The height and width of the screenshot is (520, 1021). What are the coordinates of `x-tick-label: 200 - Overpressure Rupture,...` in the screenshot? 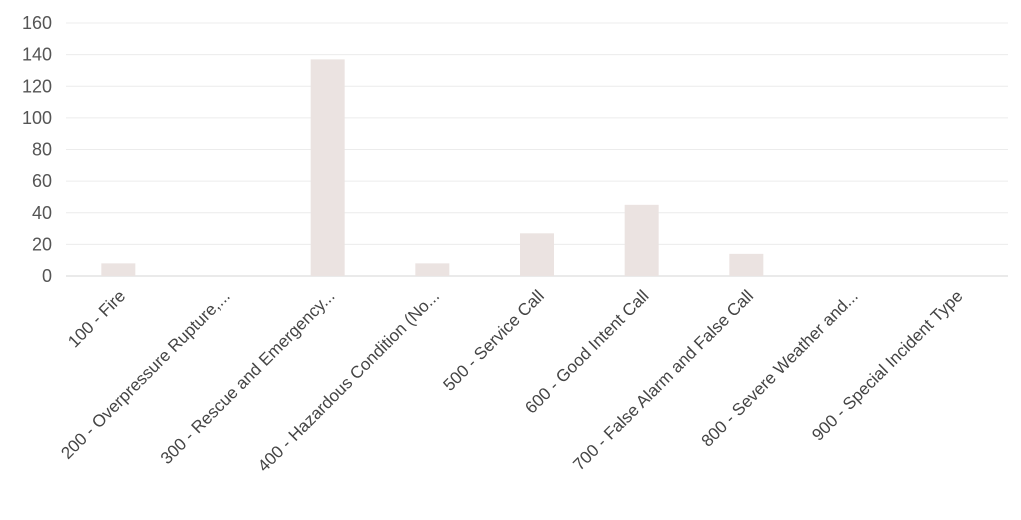 It's located at (145, 374).